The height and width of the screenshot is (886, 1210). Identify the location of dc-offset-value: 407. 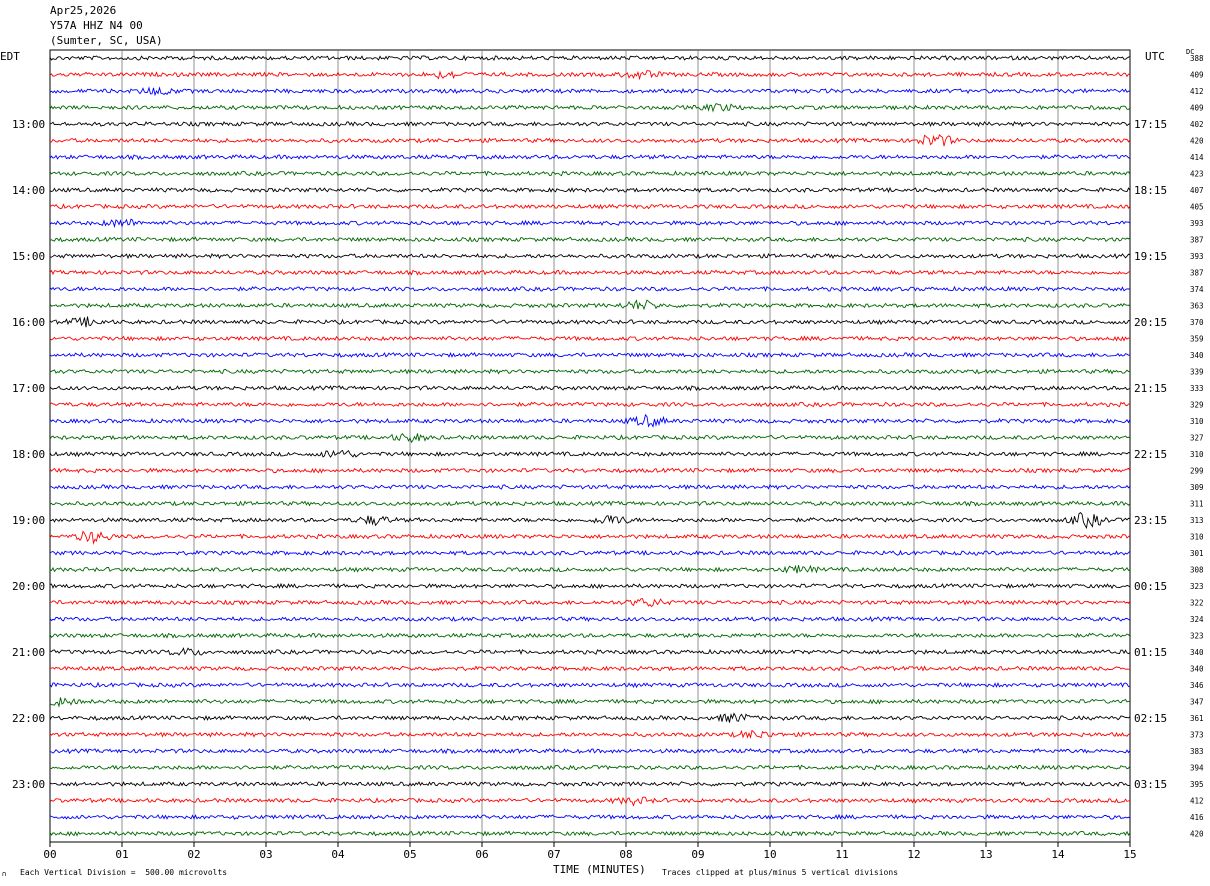
(1197, 190).